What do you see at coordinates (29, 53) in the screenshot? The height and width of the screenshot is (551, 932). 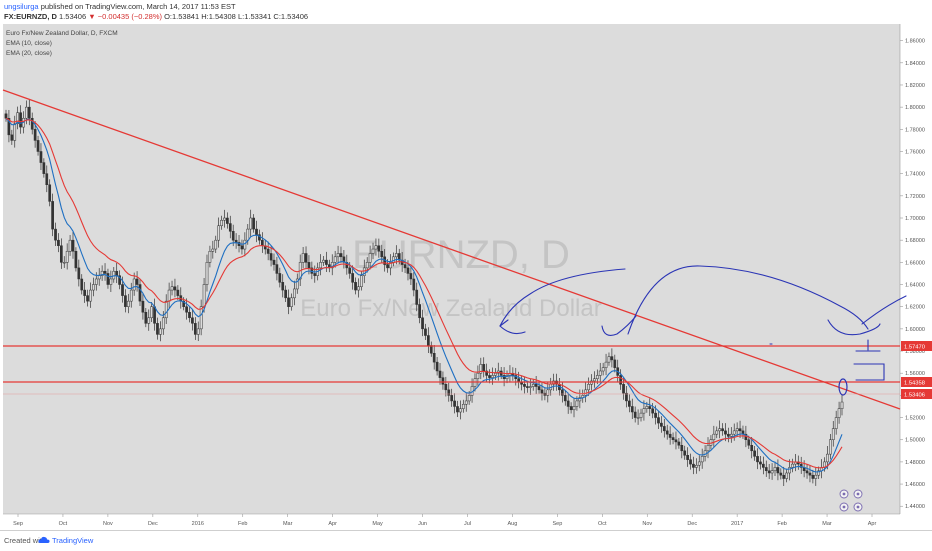 I see `legend-ema-20: EMA (20, close)` at bounding box center [29, 53].